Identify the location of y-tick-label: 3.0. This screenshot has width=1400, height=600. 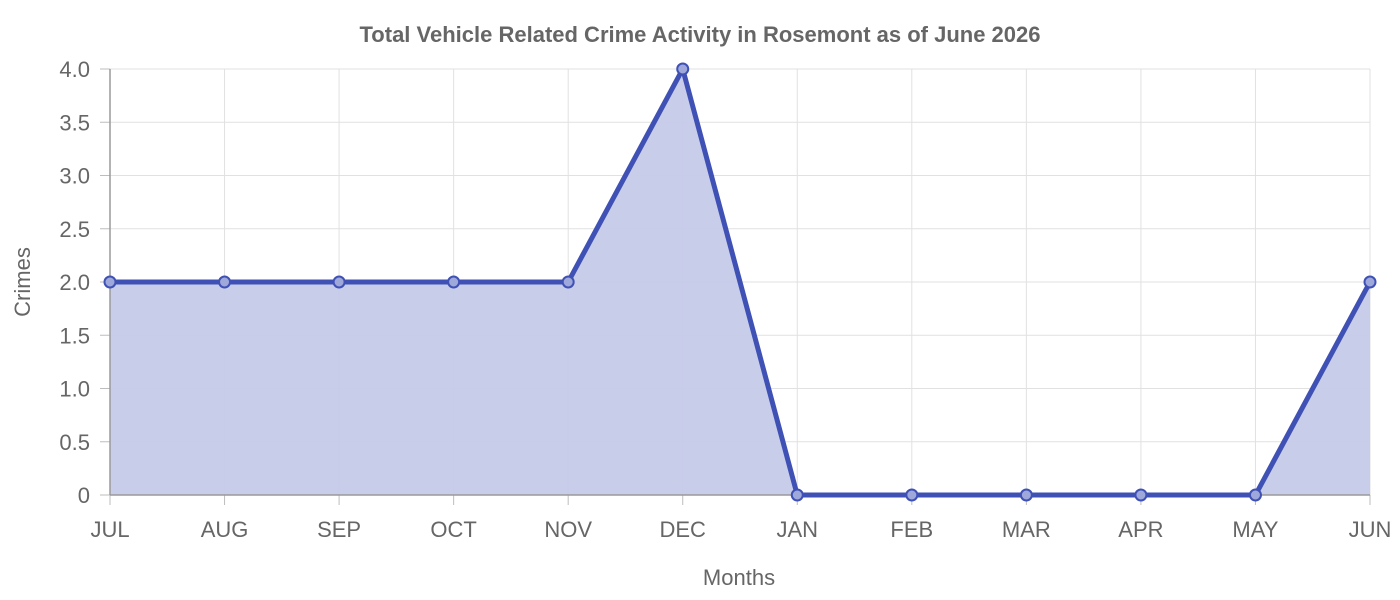
(74, 176).